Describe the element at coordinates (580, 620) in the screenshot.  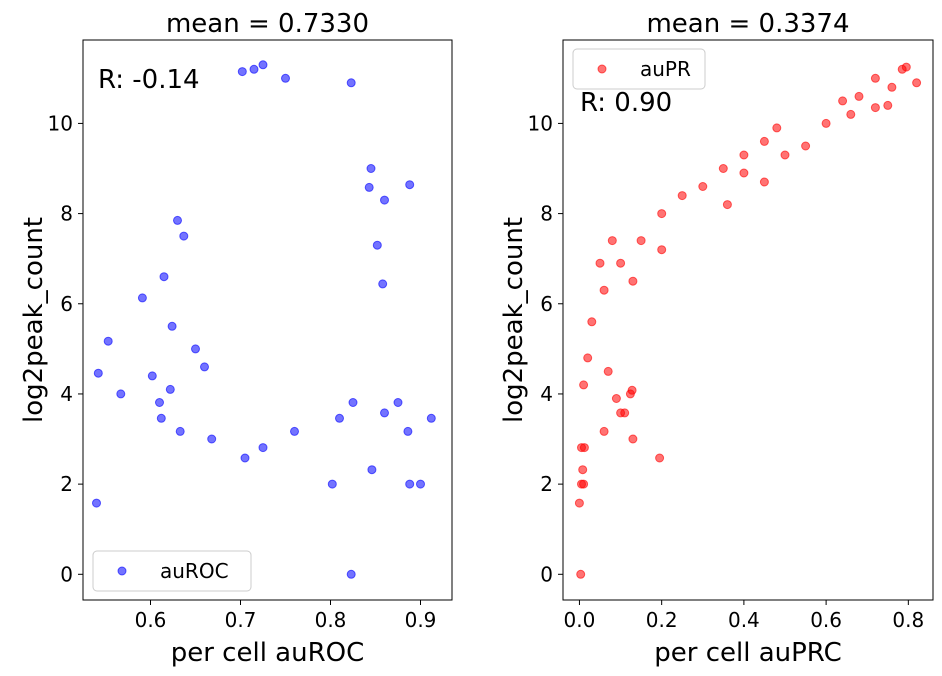
I see `right-x-tick-label: 0.0` at that location.